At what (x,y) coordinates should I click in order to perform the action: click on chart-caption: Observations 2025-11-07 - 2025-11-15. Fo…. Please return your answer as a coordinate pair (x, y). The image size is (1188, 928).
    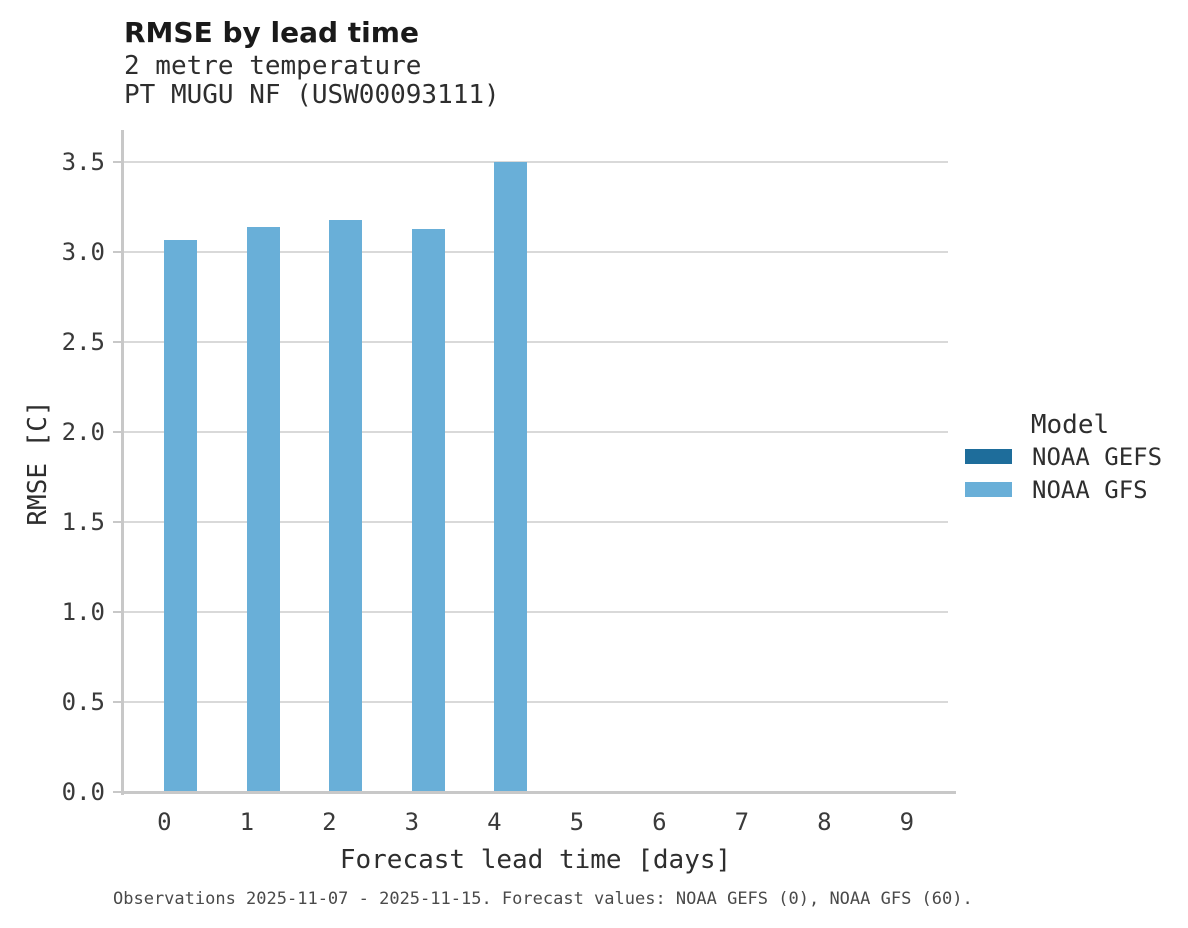
    Looking at the image, I should click on (543, 899).